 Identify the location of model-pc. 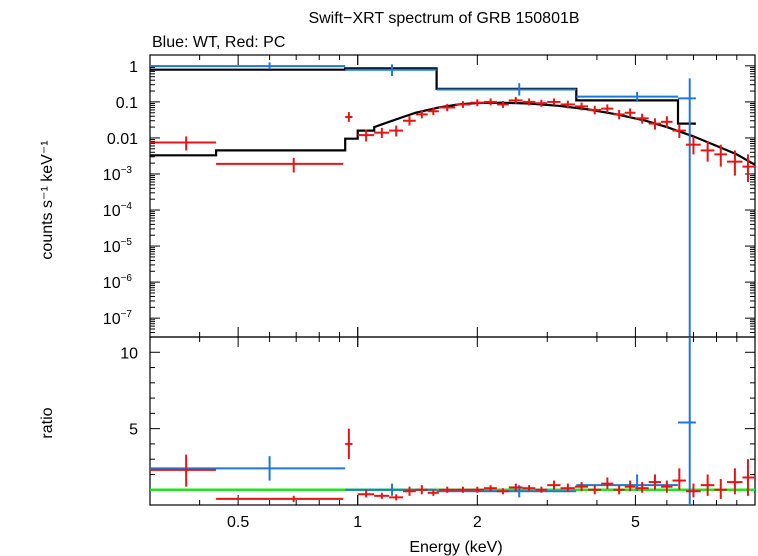
(453, 133).